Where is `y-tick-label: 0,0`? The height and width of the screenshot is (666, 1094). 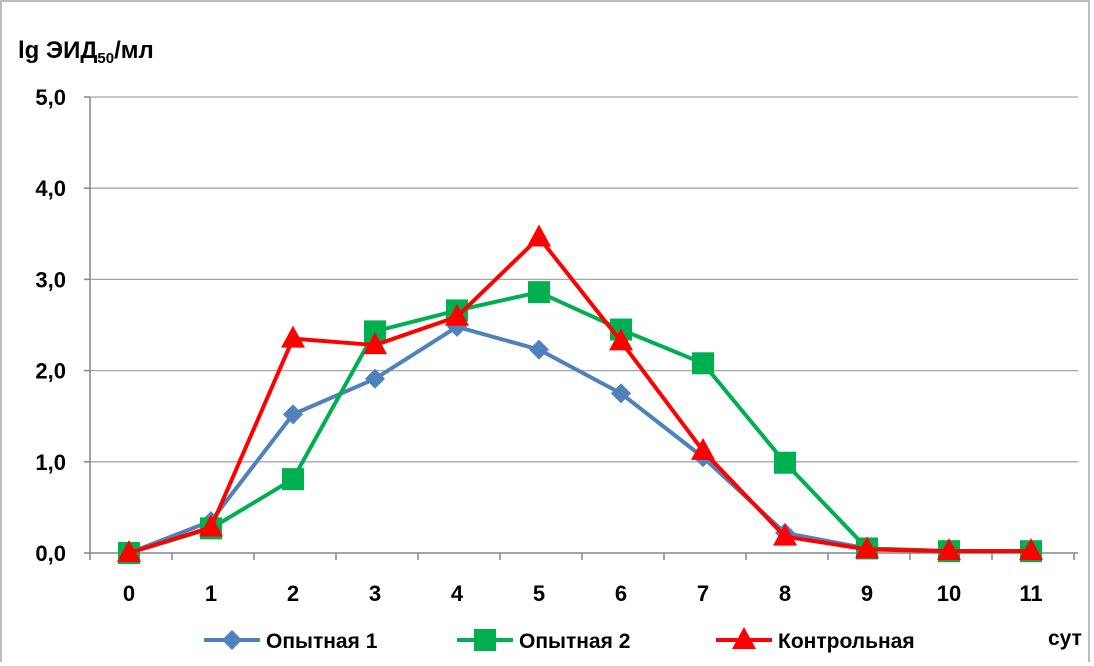 y-tick-label: 0,0 is located at coordinates (50, 553).